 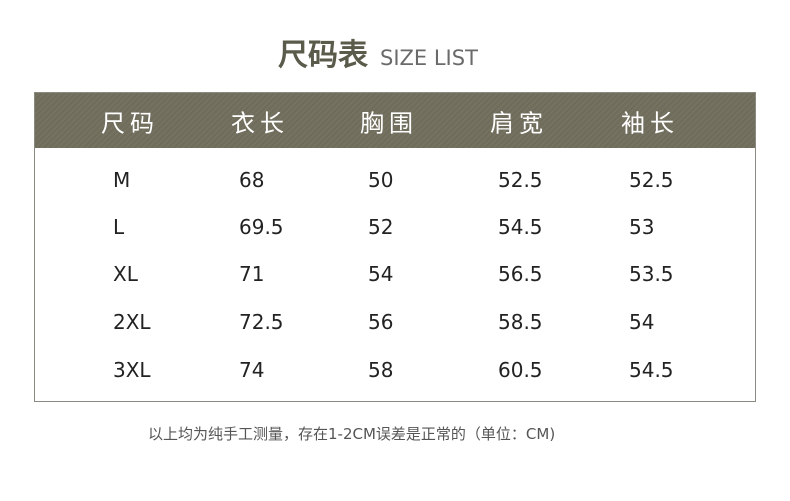 I want to click on table-cell: 56, so click(x=381, y=322).